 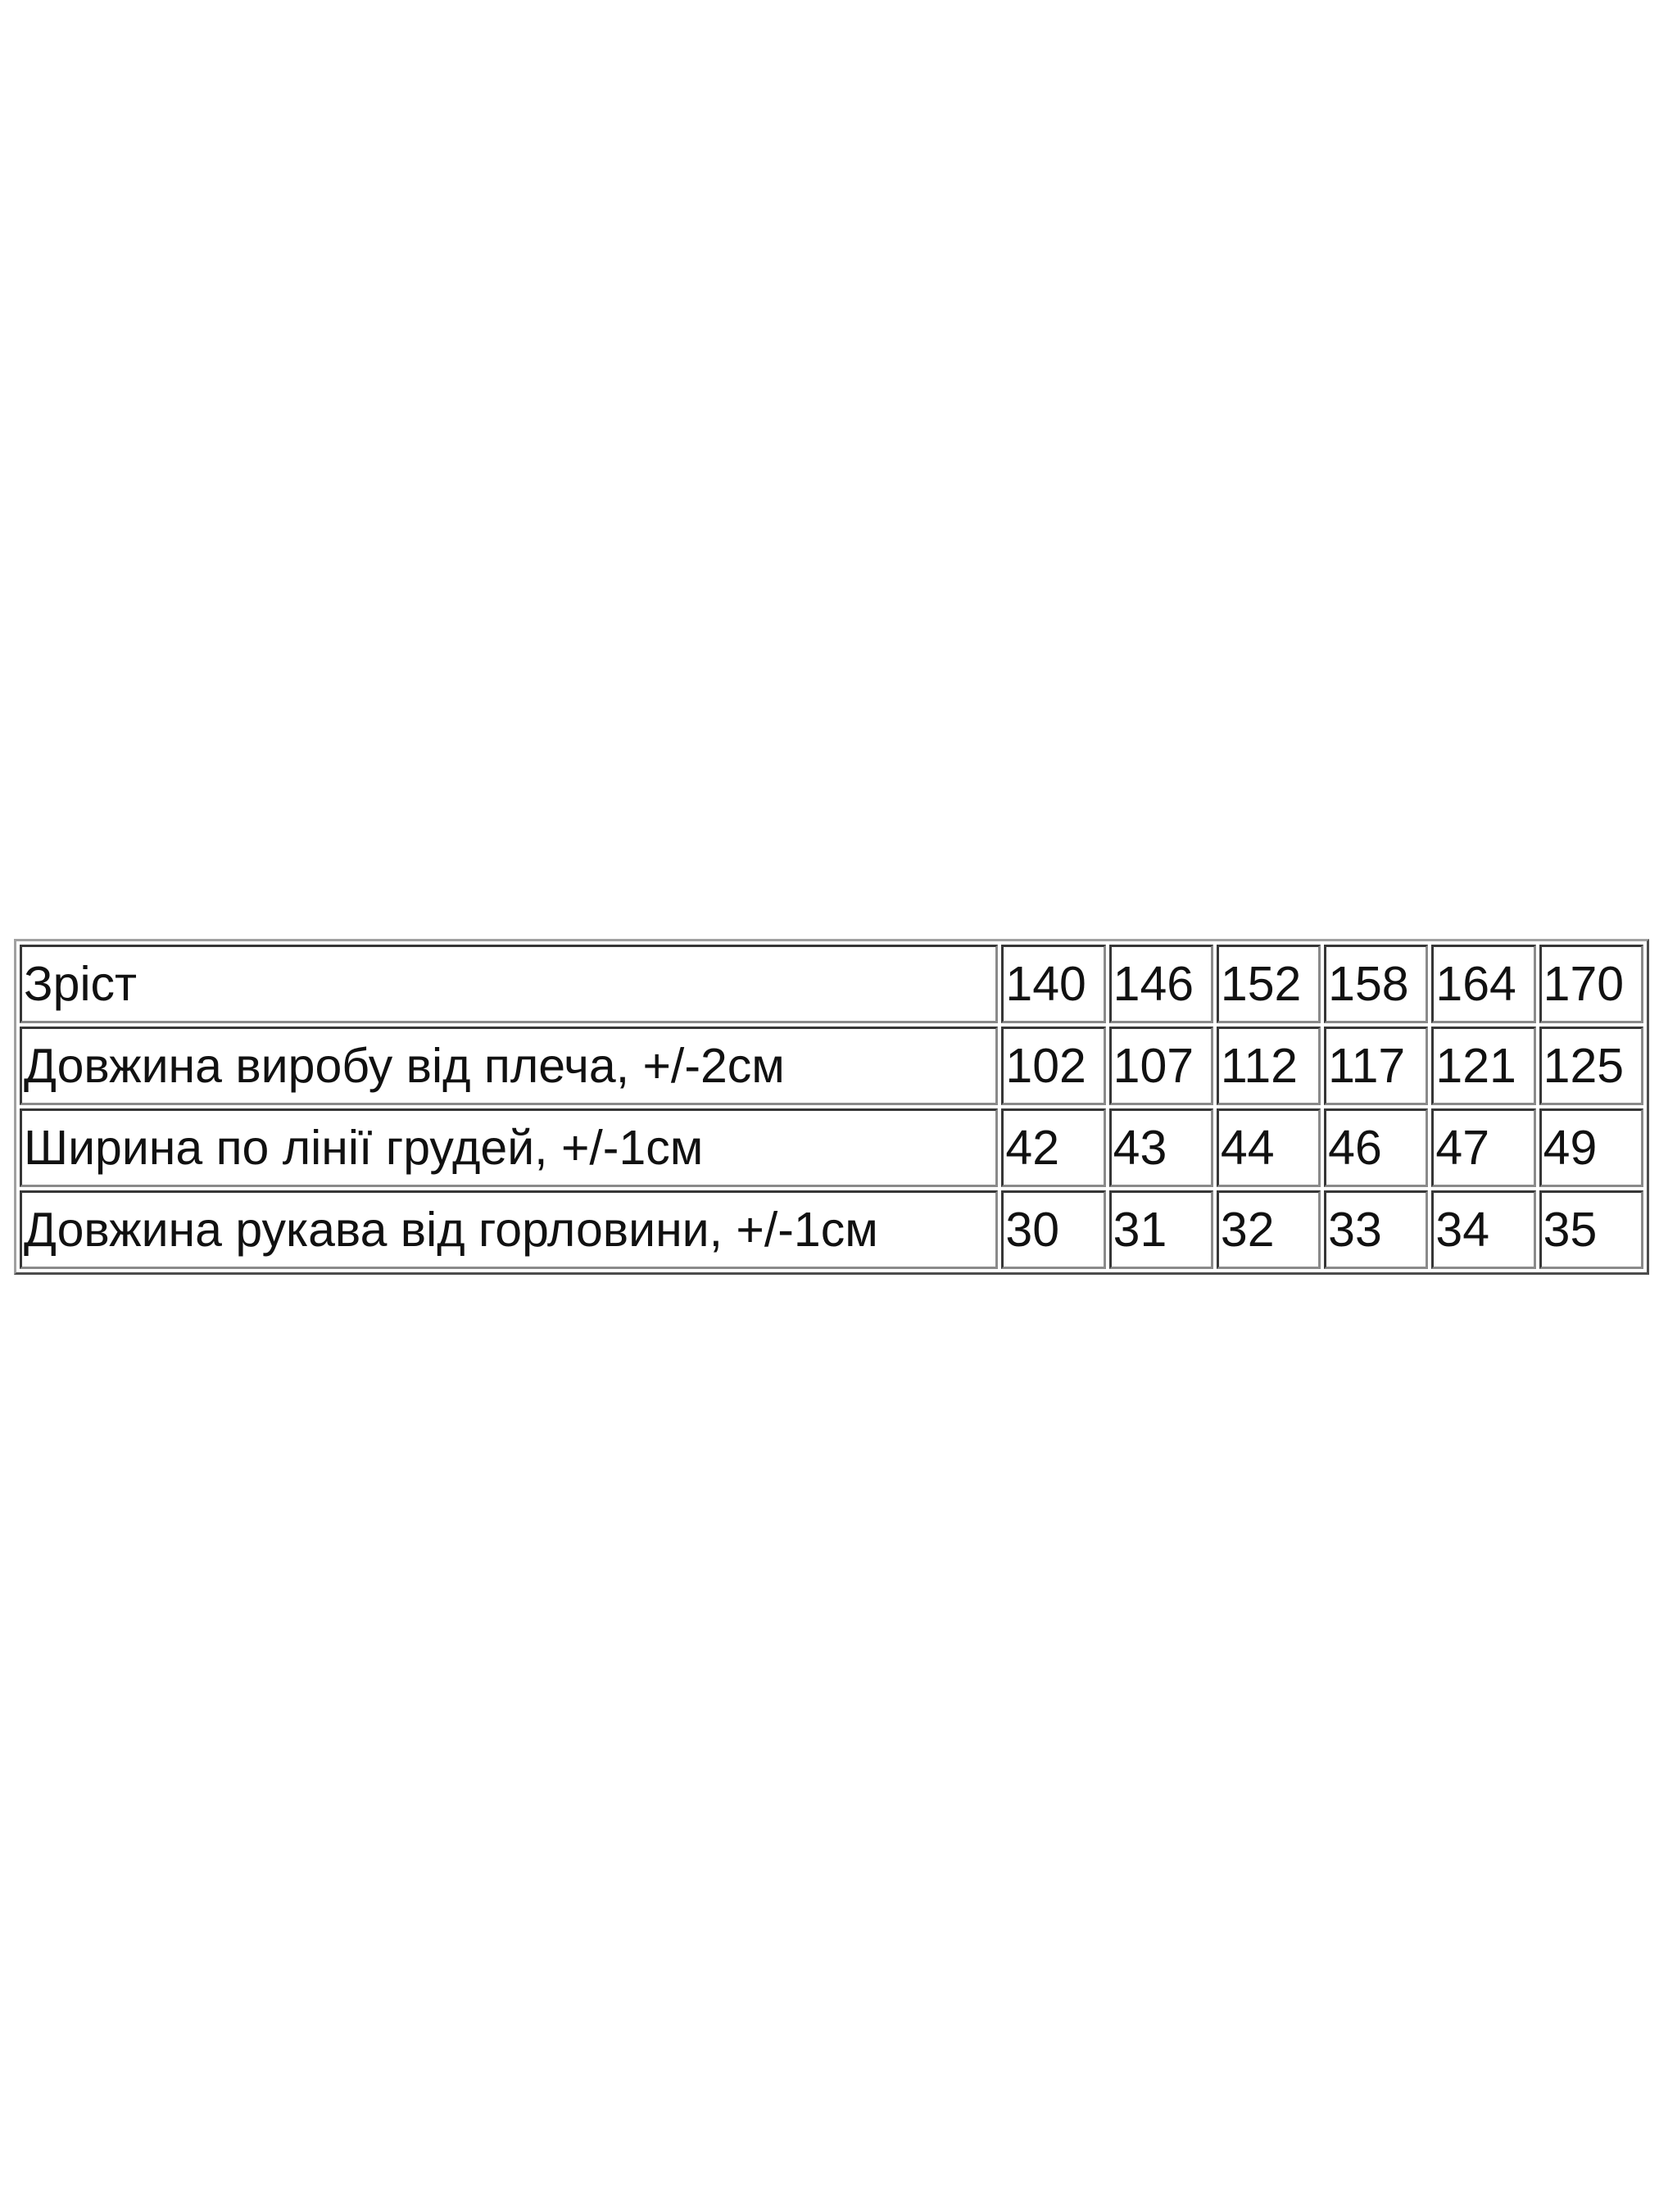 What do you see at coordinates (1268, 1229) in the screenshot?
I see `table-cell: 32` at bounding box center [1268, 1229].